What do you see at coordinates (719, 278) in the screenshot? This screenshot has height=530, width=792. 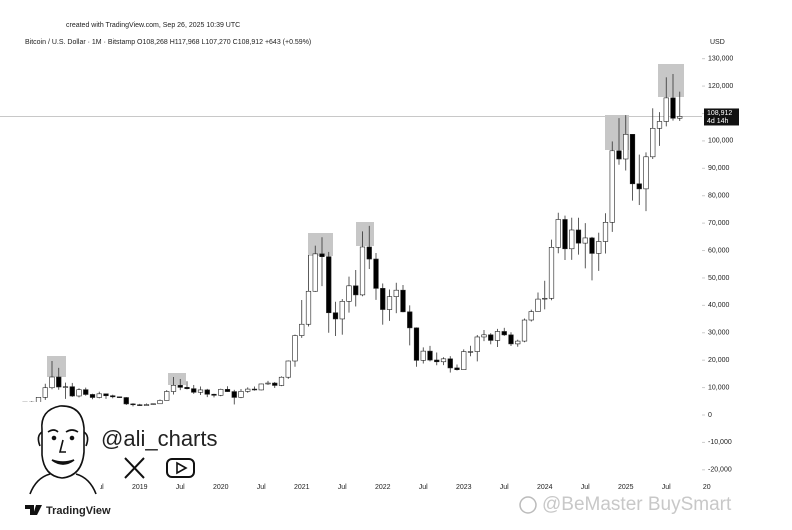 I see `y-tick-label: 50,000` at bounding box center [719, 278].